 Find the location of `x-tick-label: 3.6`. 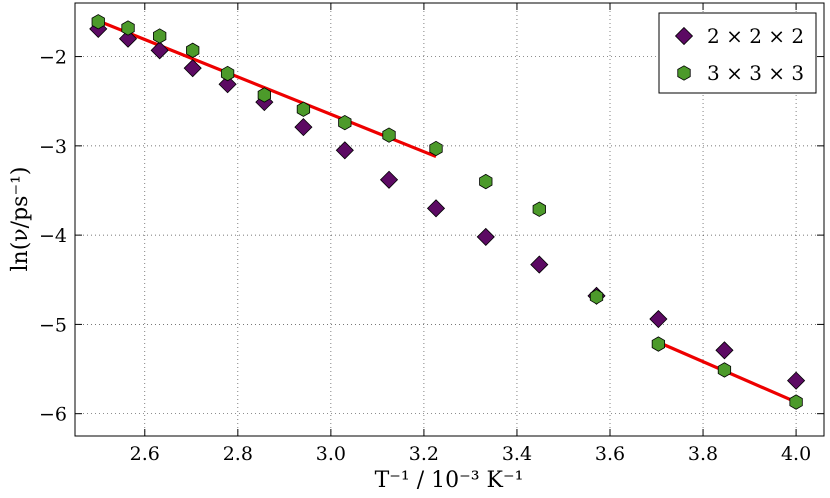

x-tick-label: 3.6 is located at coordinates (610, 454).